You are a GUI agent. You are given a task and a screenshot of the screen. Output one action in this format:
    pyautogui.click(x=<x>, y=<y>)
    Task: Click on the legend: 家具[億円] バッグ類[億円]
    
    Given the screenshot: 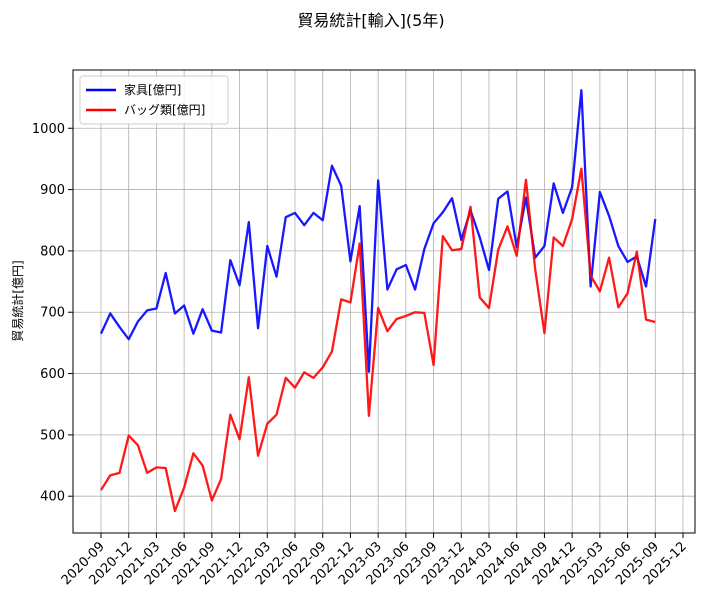 What is the action you would take?
    pyautogui.click(x=154, y=100)
    